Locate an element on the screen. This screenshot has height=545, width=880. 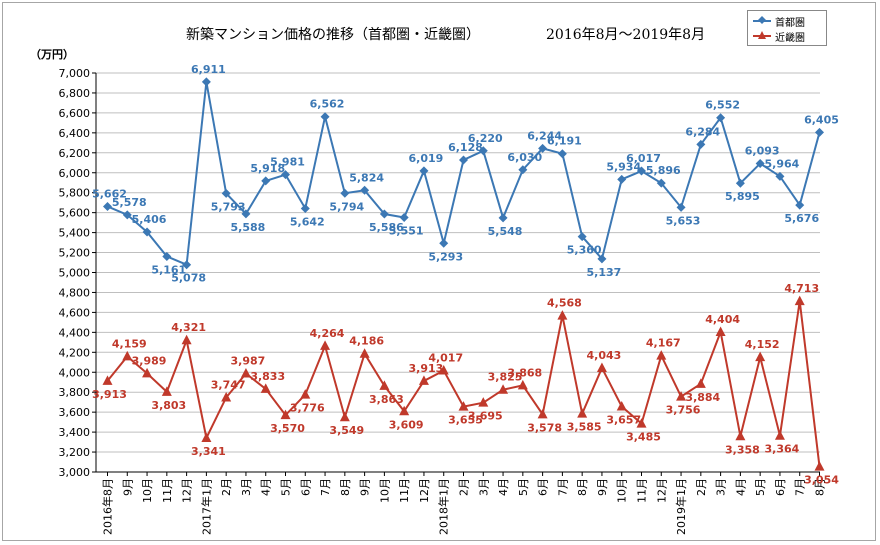
diamond-marker-icon is located at coordinates (762, 20).